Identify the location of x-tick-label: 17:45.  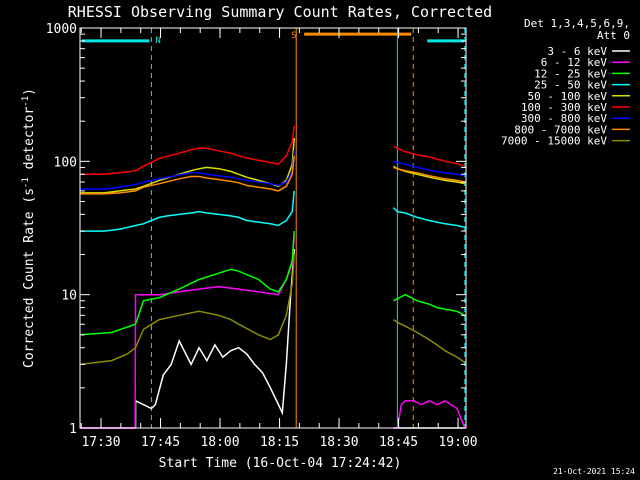
(160, 442).